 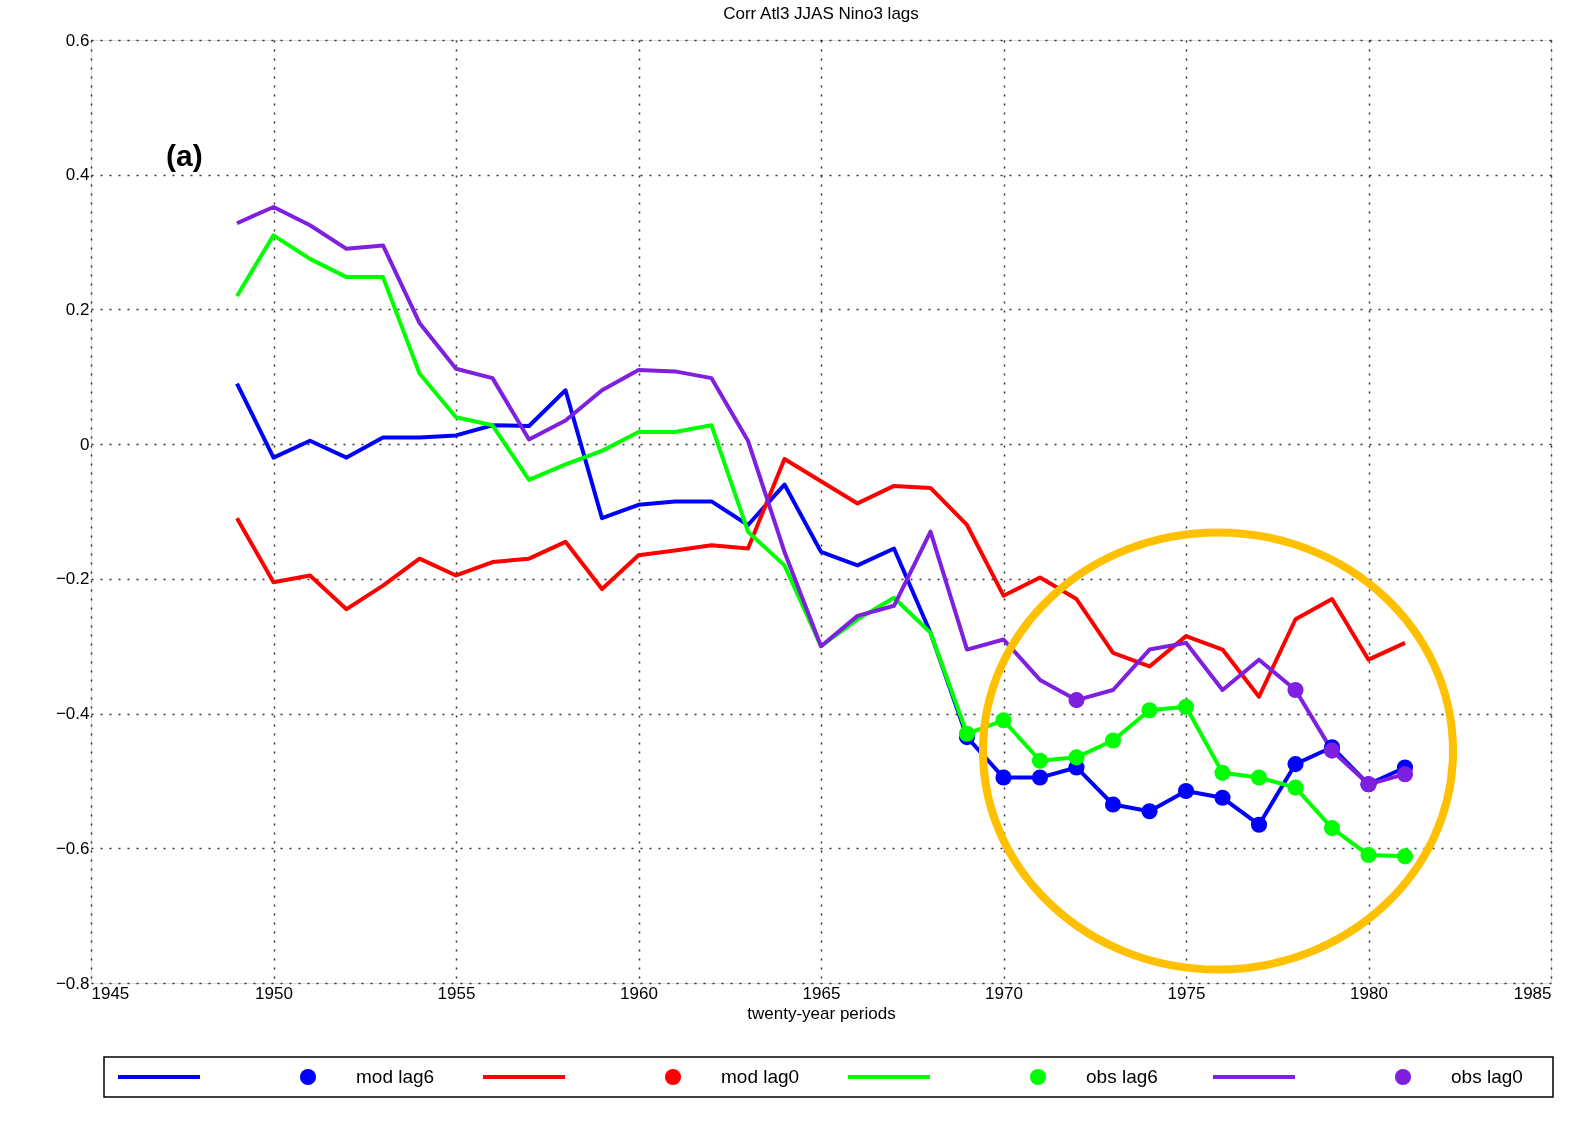 What do you see at coordinates (395, 1076) in the screenshot?
I see `legend-label: mod lag6` at bounding box center [395, 1076].